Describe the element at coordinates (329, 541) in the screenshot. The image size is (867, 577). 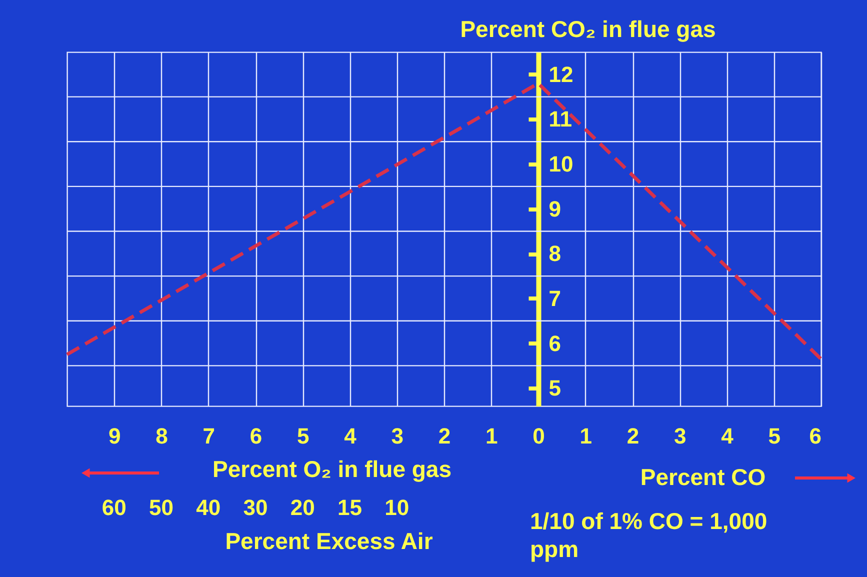
I see `x2-axis-title: Percent Excess Air` at that location.